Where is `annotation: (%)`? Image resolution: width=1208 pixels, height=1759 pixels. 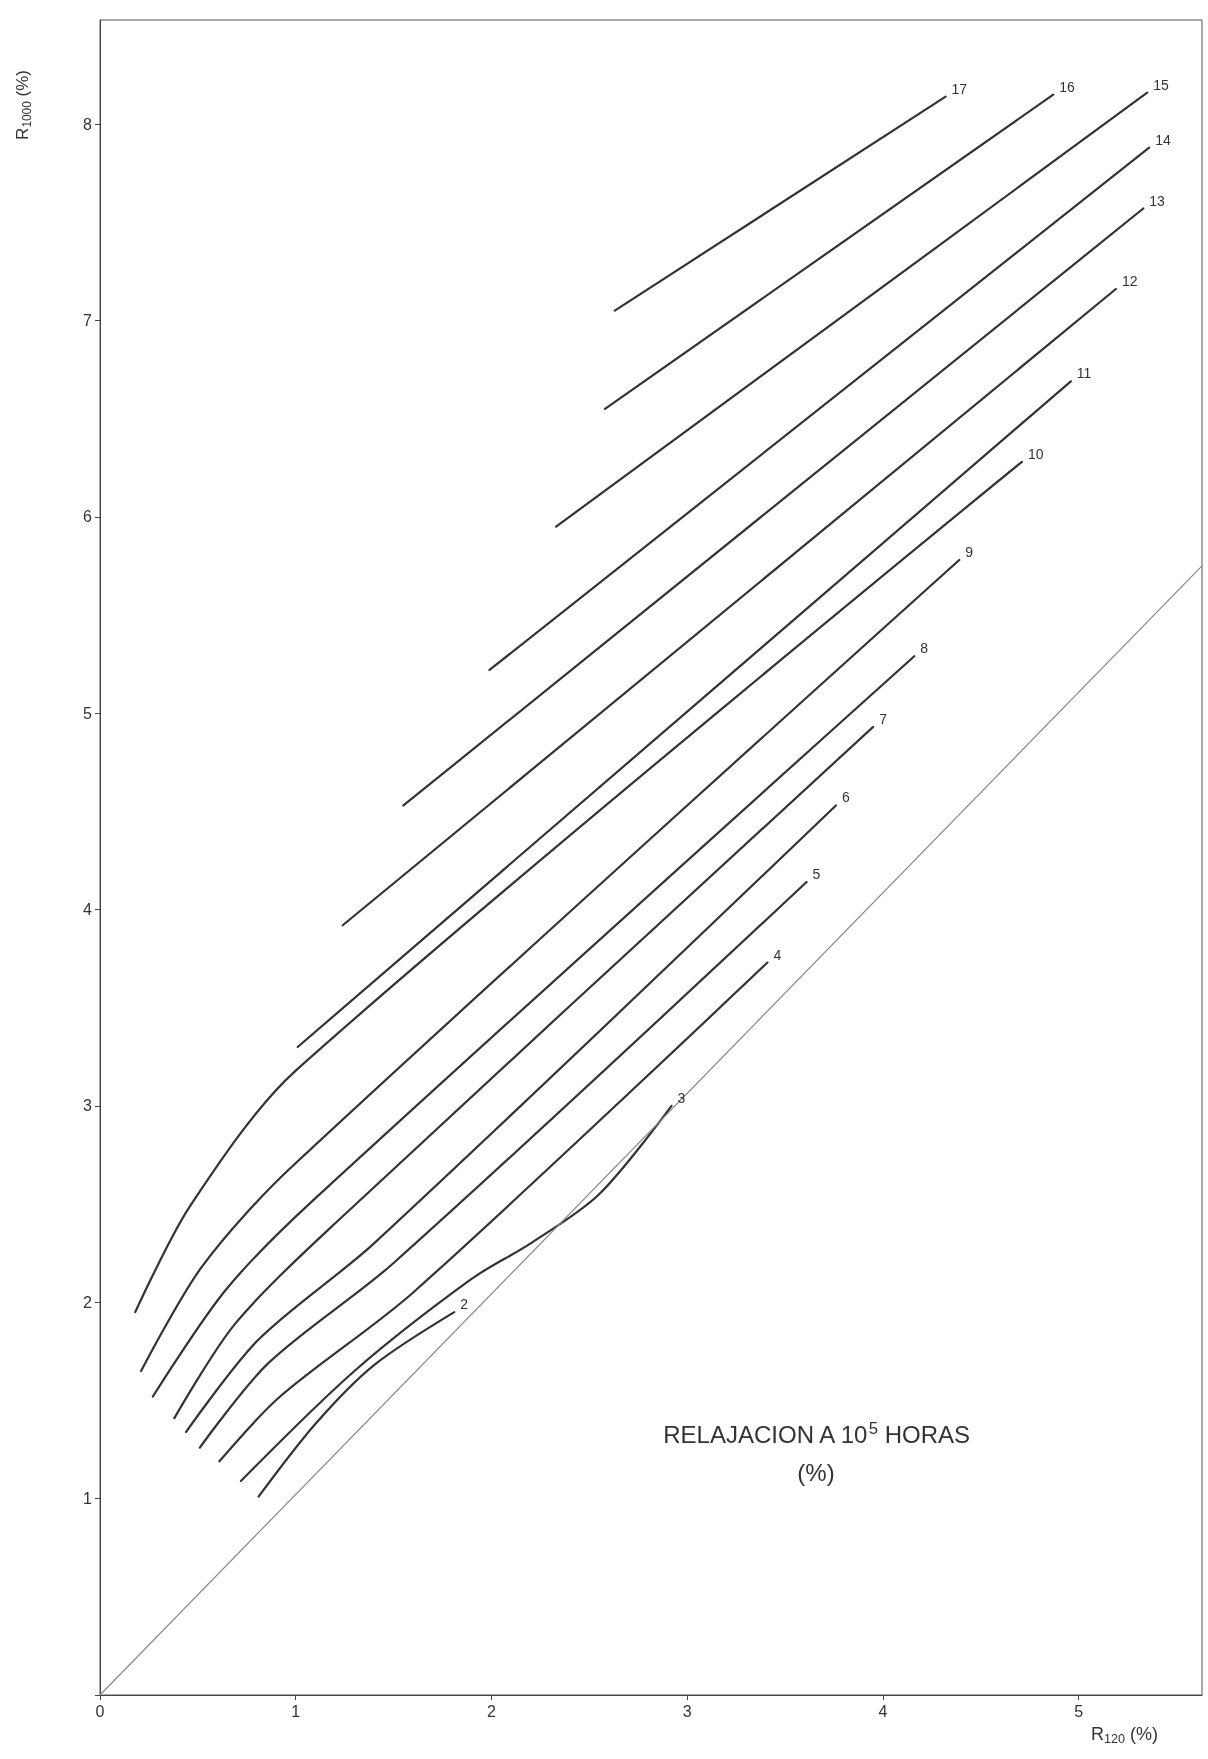
annotation: (%) is located at coordinates (816, 1472).